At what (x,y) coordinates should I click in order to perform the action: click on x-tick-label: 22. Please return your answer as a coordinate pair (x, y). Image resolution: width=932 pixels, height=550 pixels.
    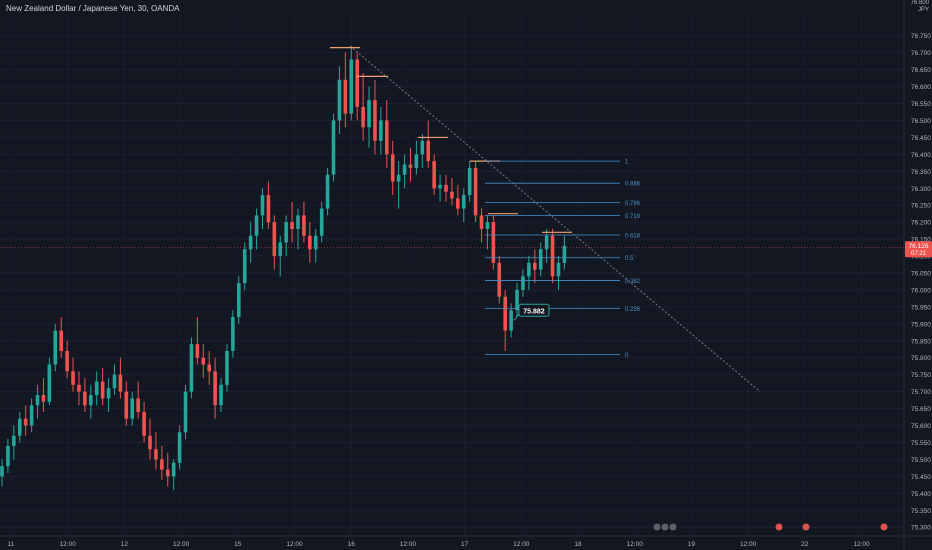
    Looking at the image, I should click on (805, 544).